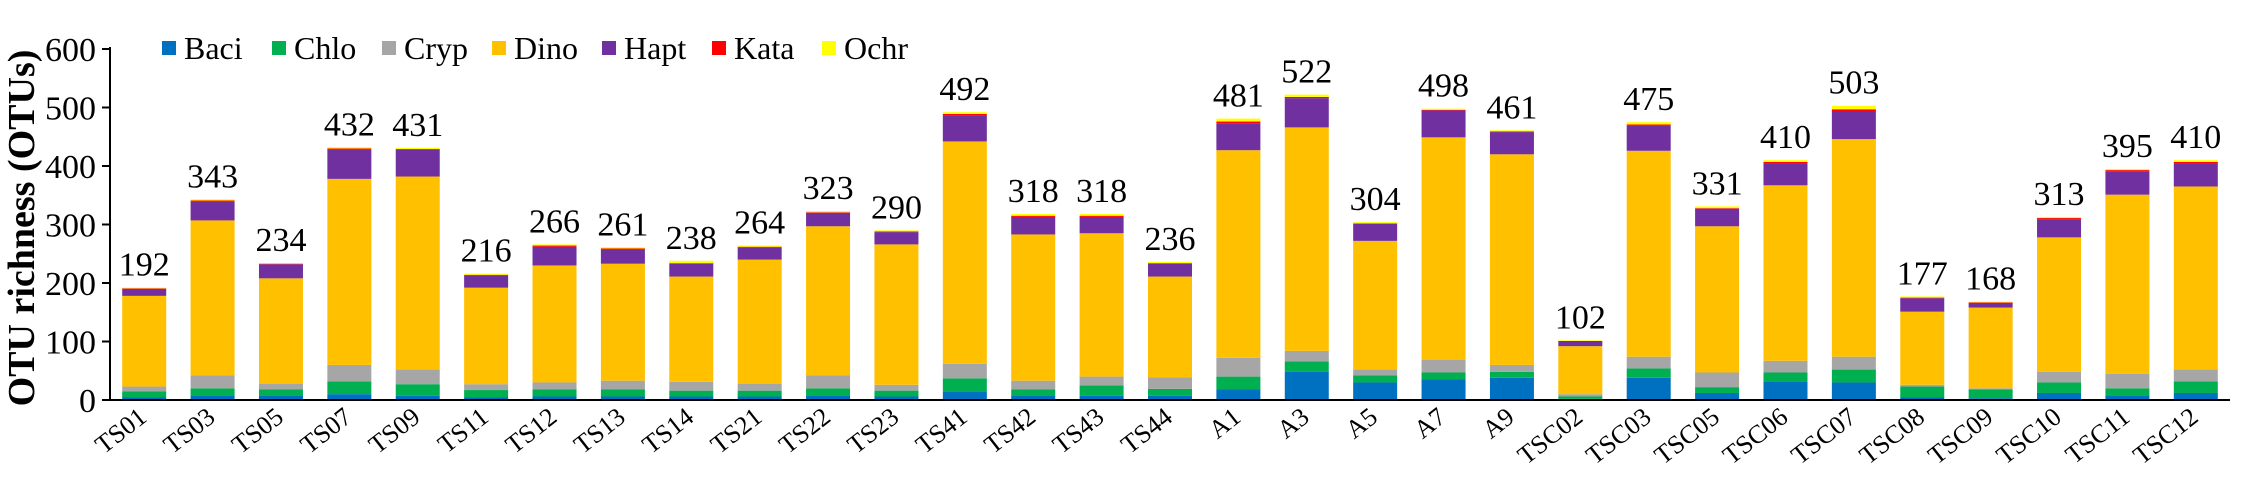  Describe the element at coordinates (1375, 199) in the screenshot. I see `total-label: 304` at that location.